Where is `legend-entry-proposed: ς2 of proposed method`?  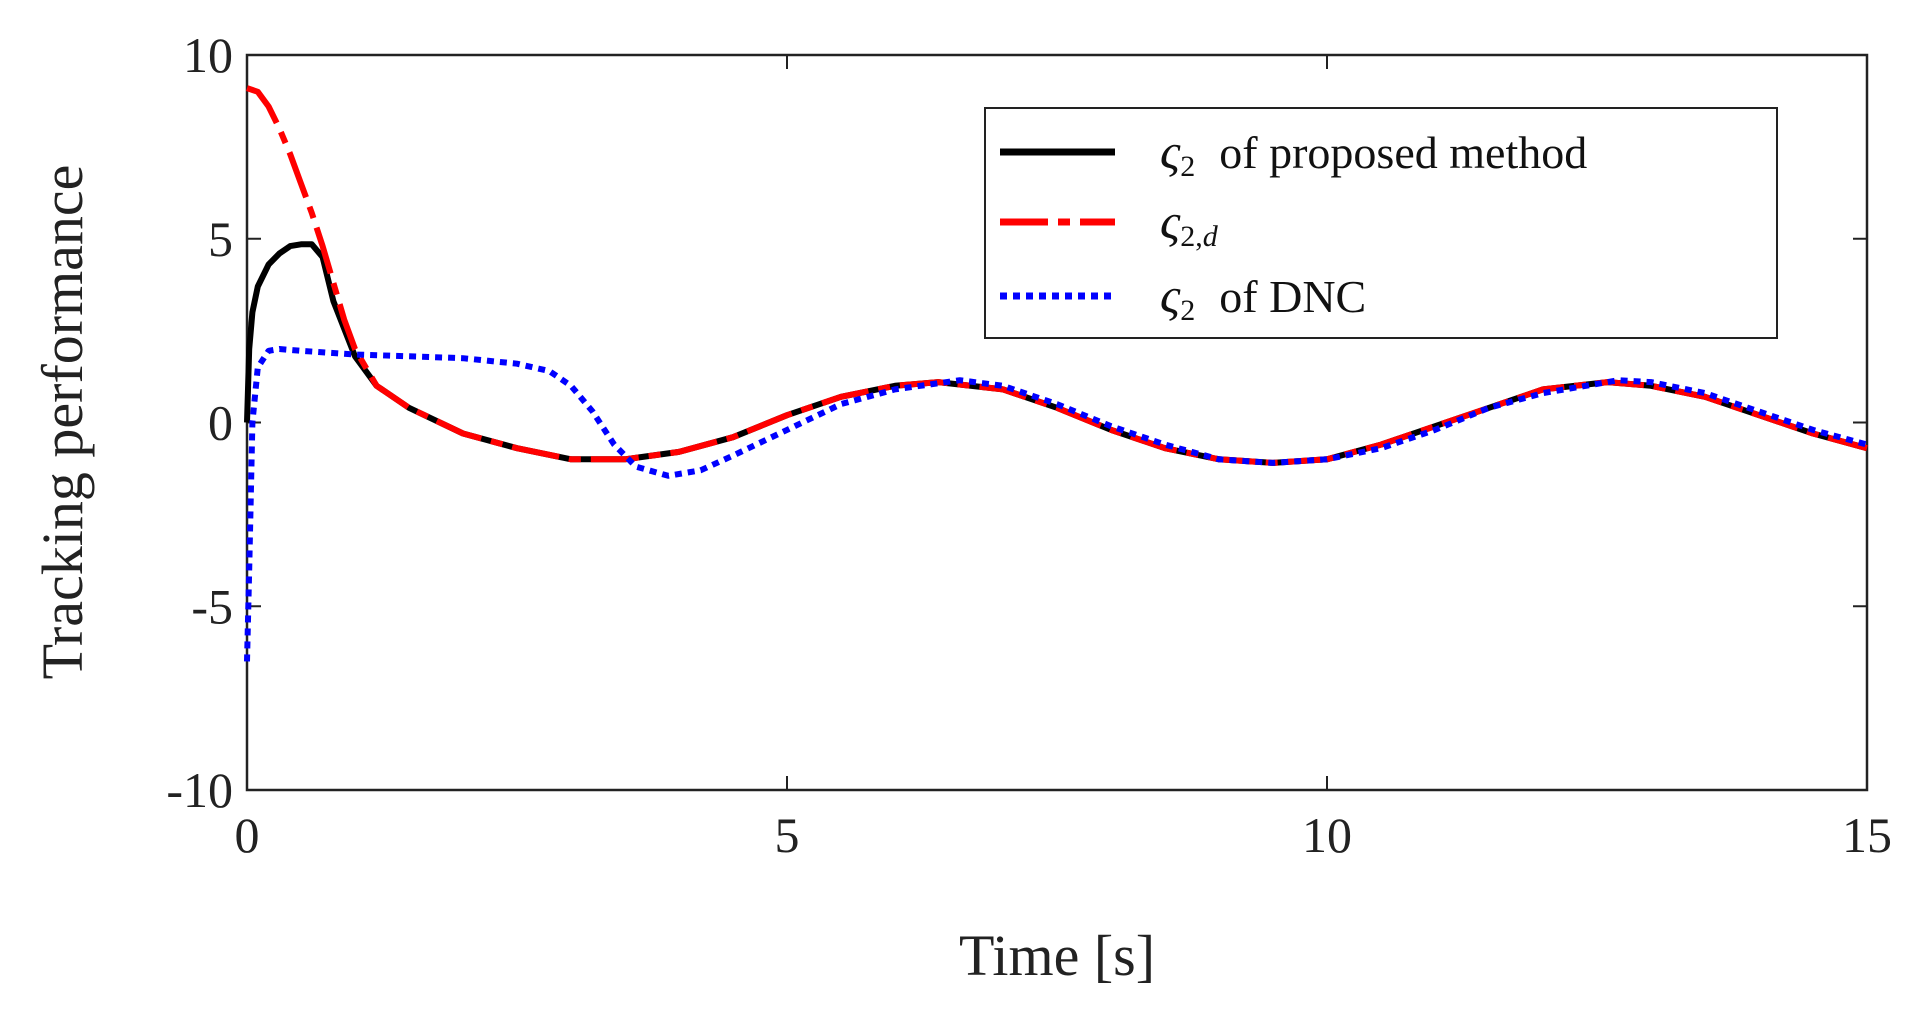
legend-entry-proposed: ς2 of proposed method is located at coordinates (1373, 153).